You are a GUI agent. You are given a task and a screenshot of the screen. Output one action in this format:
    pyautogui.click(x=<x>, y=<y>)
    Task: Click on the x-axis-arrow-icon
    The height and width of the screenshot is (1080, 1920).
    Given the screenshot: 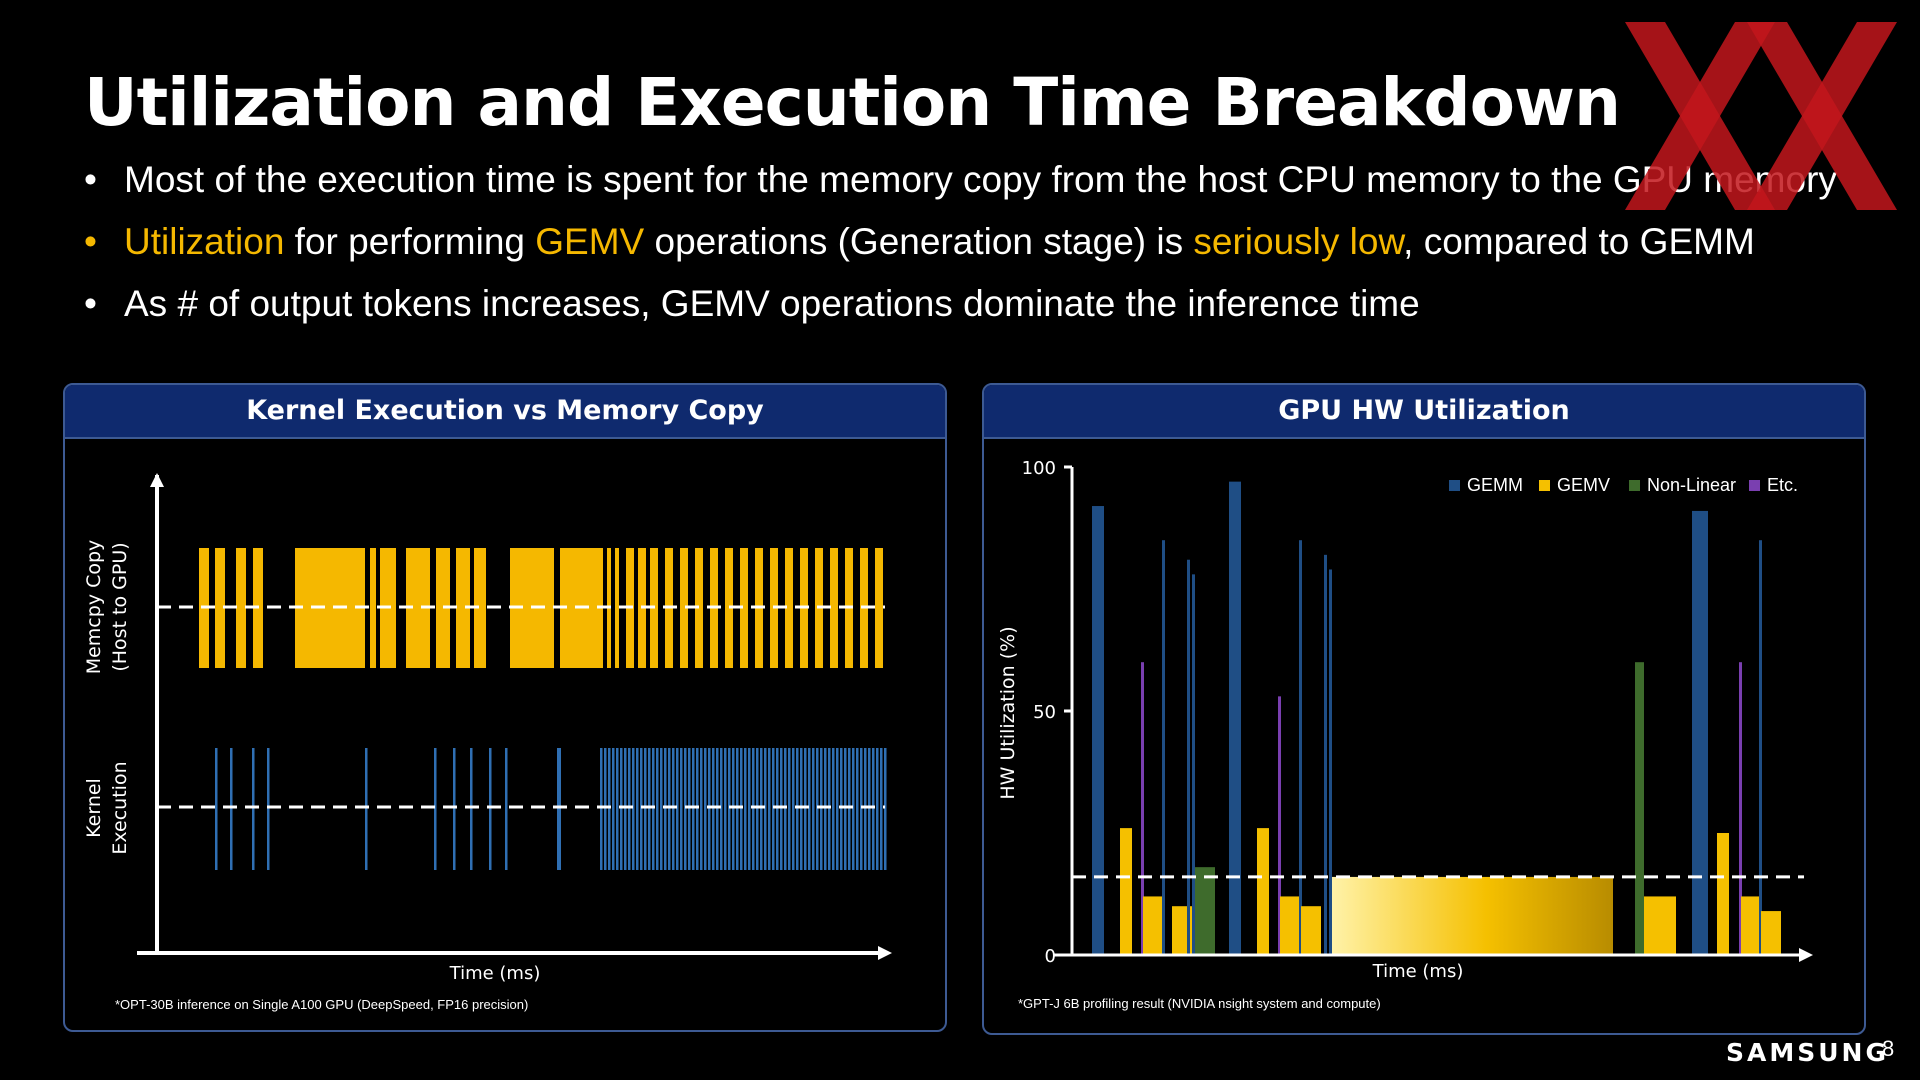 What is the action you would take?
    pyautogui.click(x=1806, y=955)
    